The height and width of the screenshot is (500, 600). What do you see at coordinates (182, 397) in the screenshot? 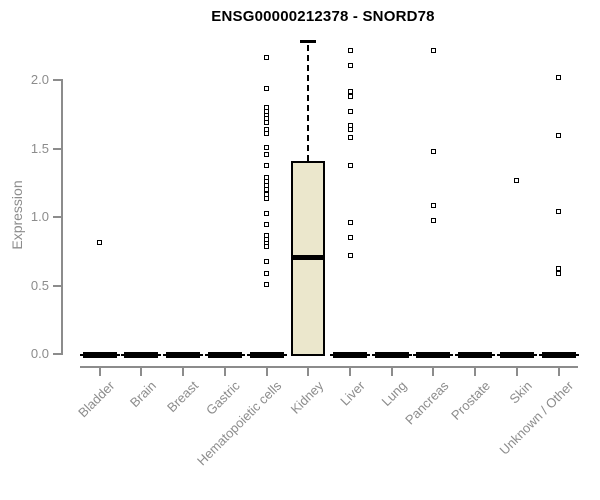
I see `x-tick-label: Breast` at bounding box center [182, 397].